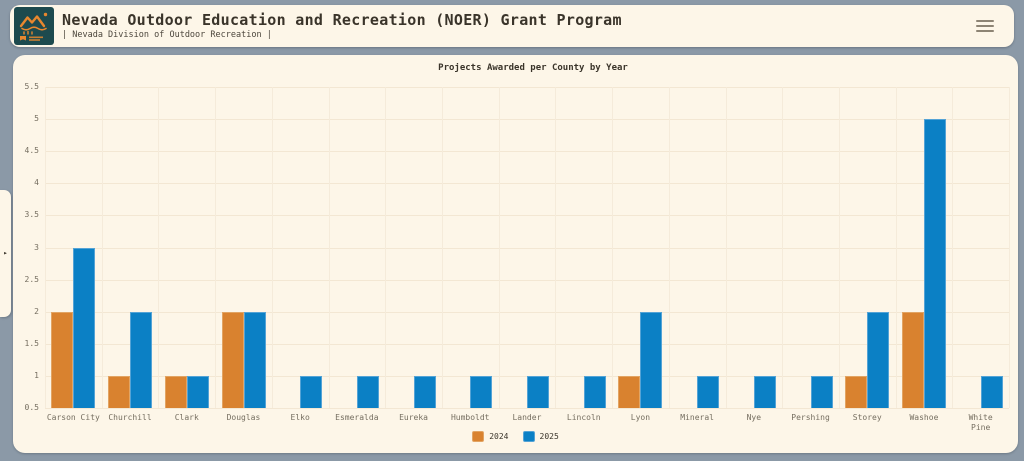 The height and width of the screenshot is (461, 1024). What do you see at coordinates (357, 417) in the screenshot?
I see `x-axis-label: Esmeralda` at bounding box center [357, 417].